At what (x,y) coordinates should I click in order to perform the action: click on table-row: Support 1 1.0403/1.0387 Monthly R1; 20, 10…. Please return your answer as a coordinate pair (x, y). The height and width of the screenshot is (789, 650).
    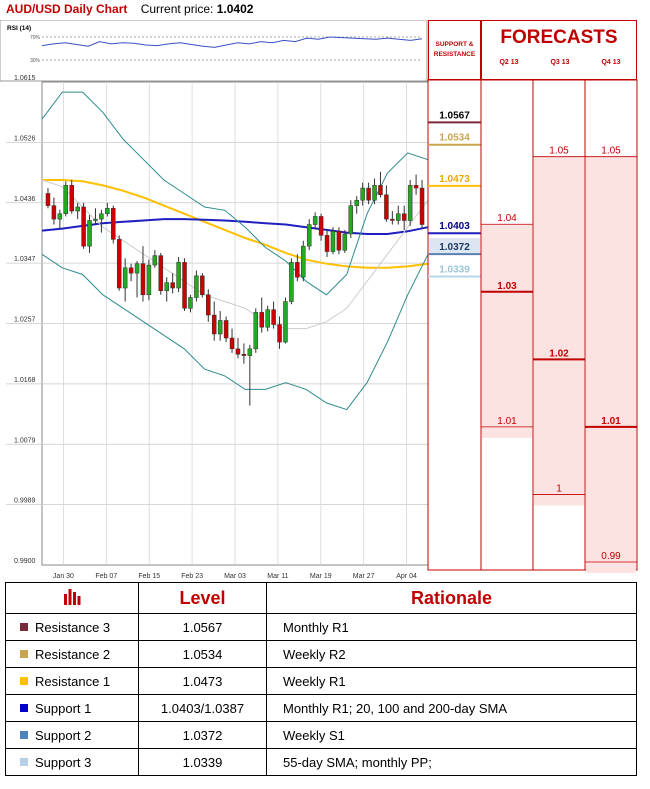
    Looking at the image, I should click on (321, 708).